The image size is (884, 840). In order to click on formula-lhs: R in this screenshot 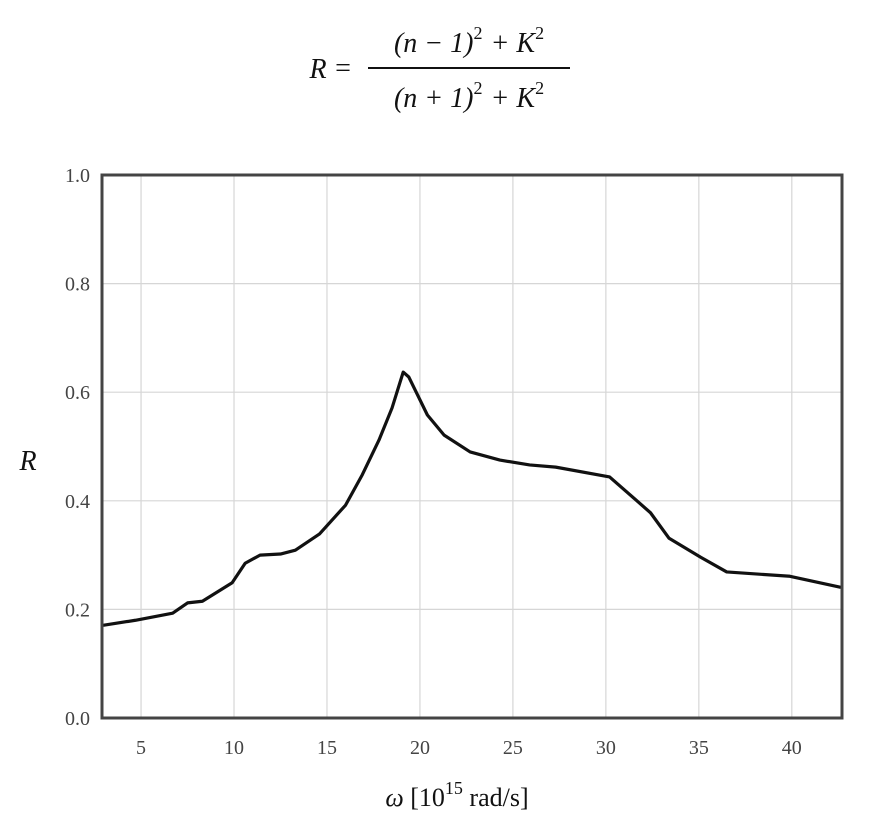, I will do `click(317, 69)`.